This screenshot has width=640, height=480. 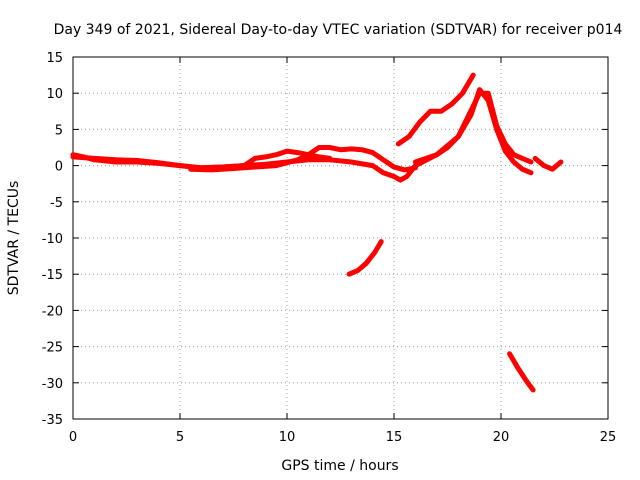 What do you see at coordinates (501, 437) in the screenshot?
I see `x-tick-label: 20` at bounding box center [501, 437].